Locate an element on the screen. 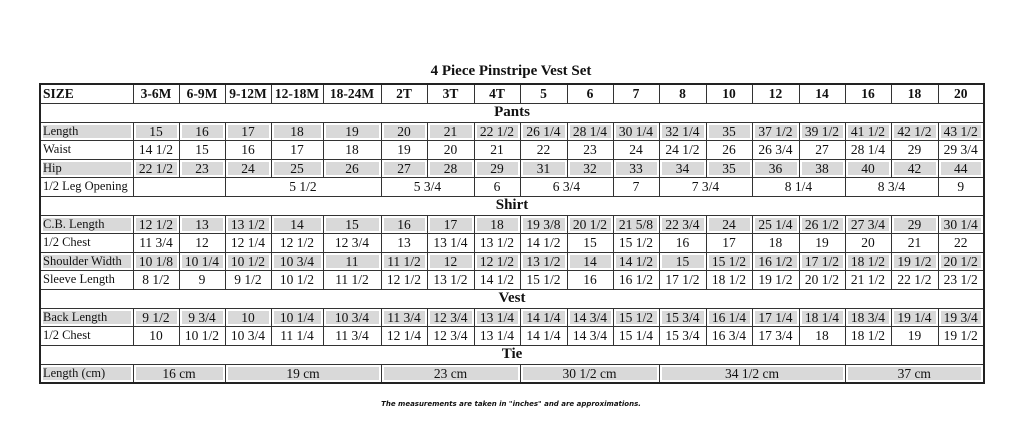 The width and height of the screenshot is (1024, 428). table-cell: 31 is located at coordinates (543, 168).